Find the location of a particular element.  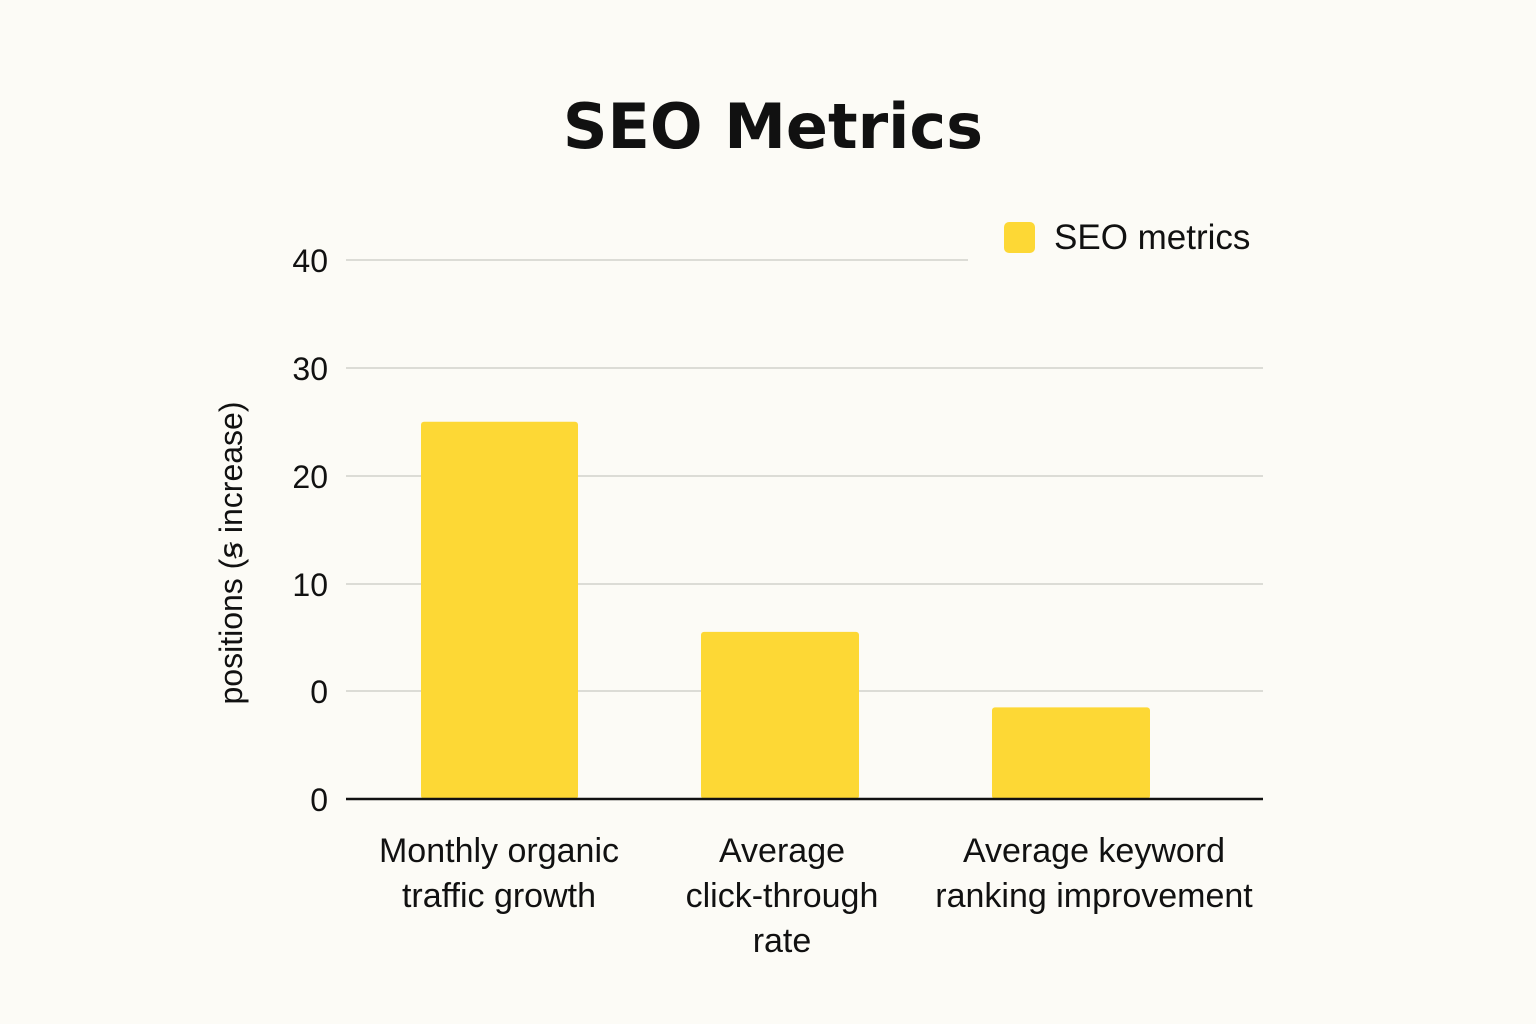

y-tick-label: 40 is located at coordinates (310, 261).